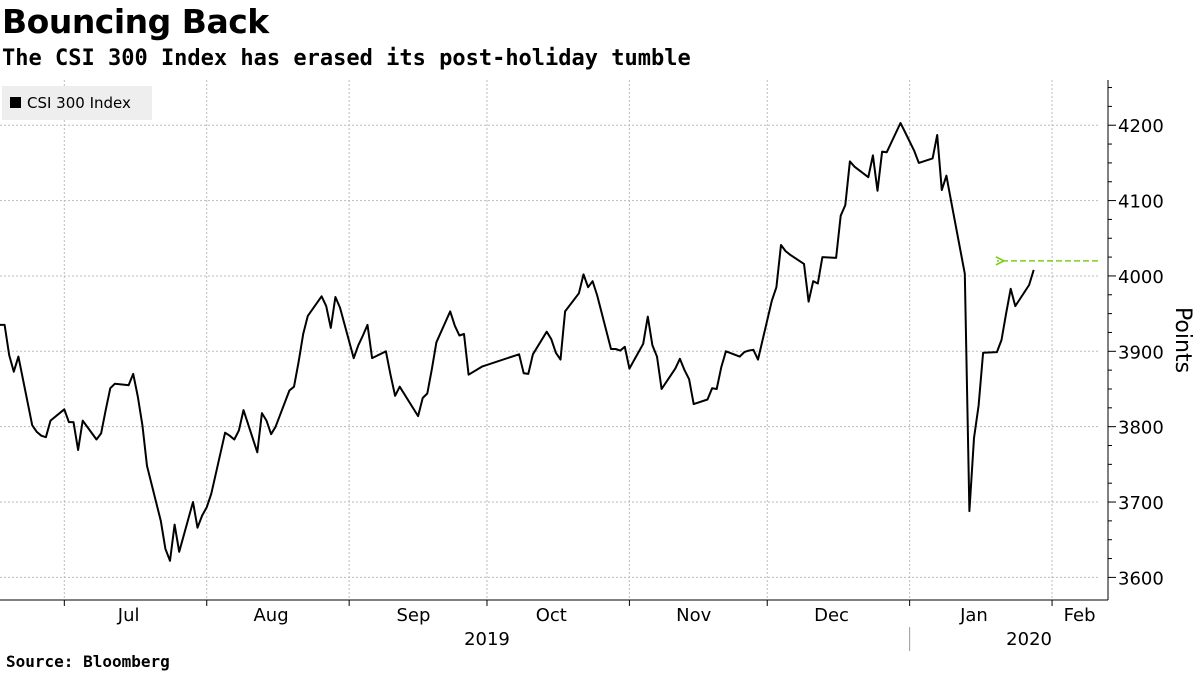 Image resolution: width=1200 pixels, height=675 pixels. Describe the element at coordinates (1141, 428) in the screenshot. I see `y-tick-label: 3800` at that location.